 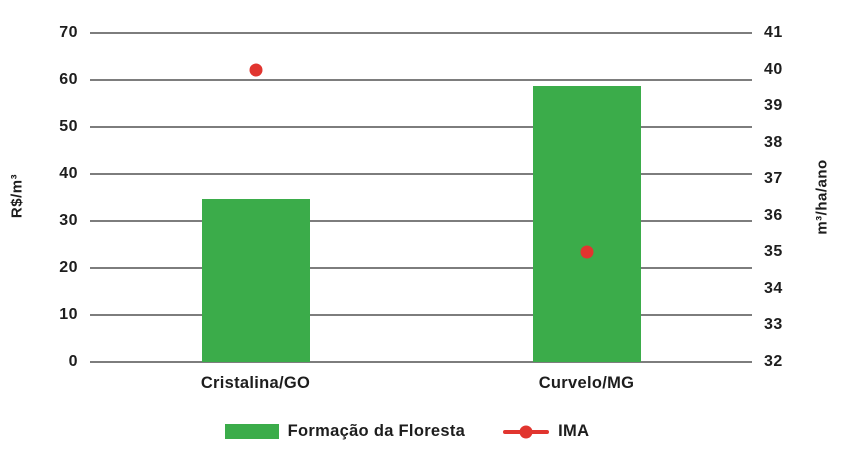 I want to click on bar-series-swatch-icon, so click(x=251, y=431).